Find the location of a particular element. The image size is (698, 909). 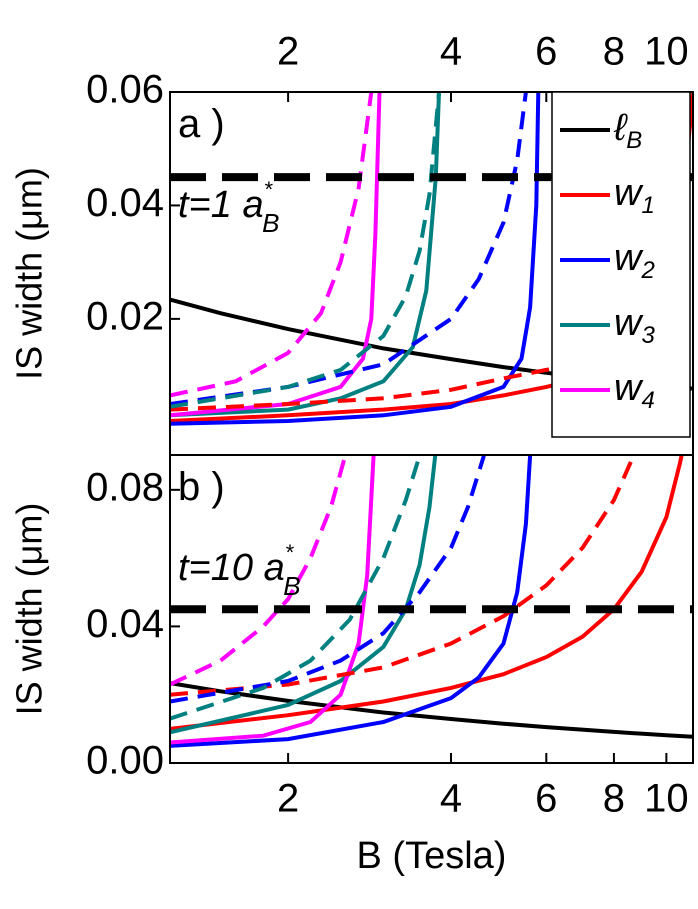

annotation: t=10 a* B is located at coordinates (239, 570).